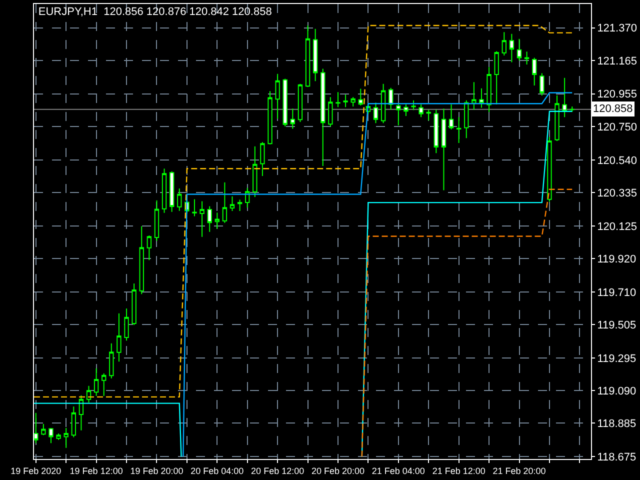  I want to click on y-tick-label: 120.540, so click(617, 160).